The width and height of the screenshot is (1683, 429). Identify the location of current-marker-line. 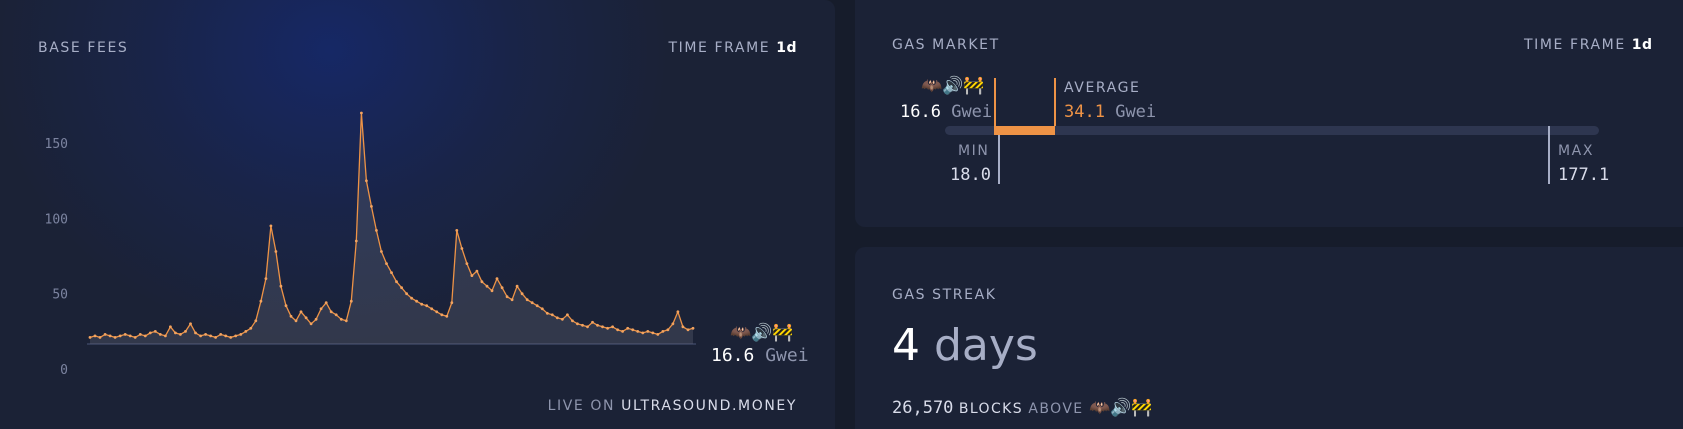
(995, 102).